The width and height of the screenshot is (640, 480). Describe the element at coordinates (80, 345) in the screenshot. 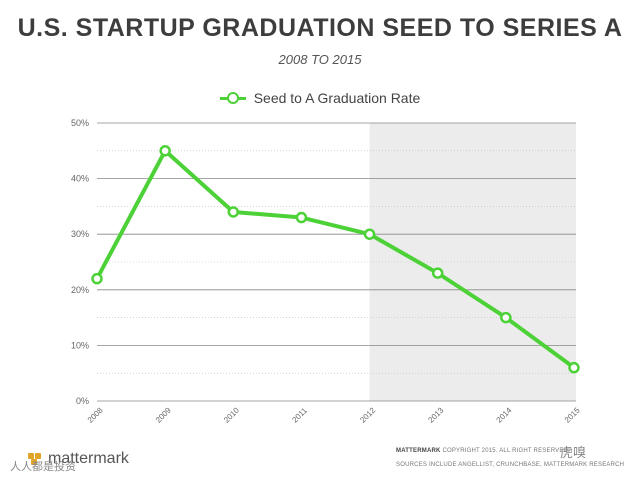

I see `y-tick-label: 10%` at that location.